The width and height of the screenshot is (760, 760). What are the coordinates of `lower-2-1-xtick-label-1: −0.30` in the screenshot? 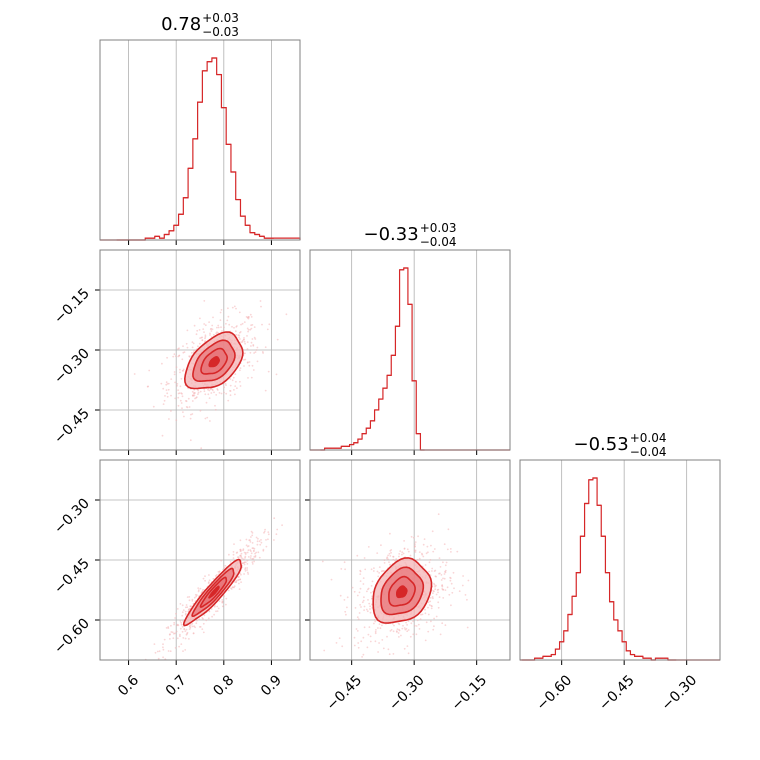 It's located at (407, 693).